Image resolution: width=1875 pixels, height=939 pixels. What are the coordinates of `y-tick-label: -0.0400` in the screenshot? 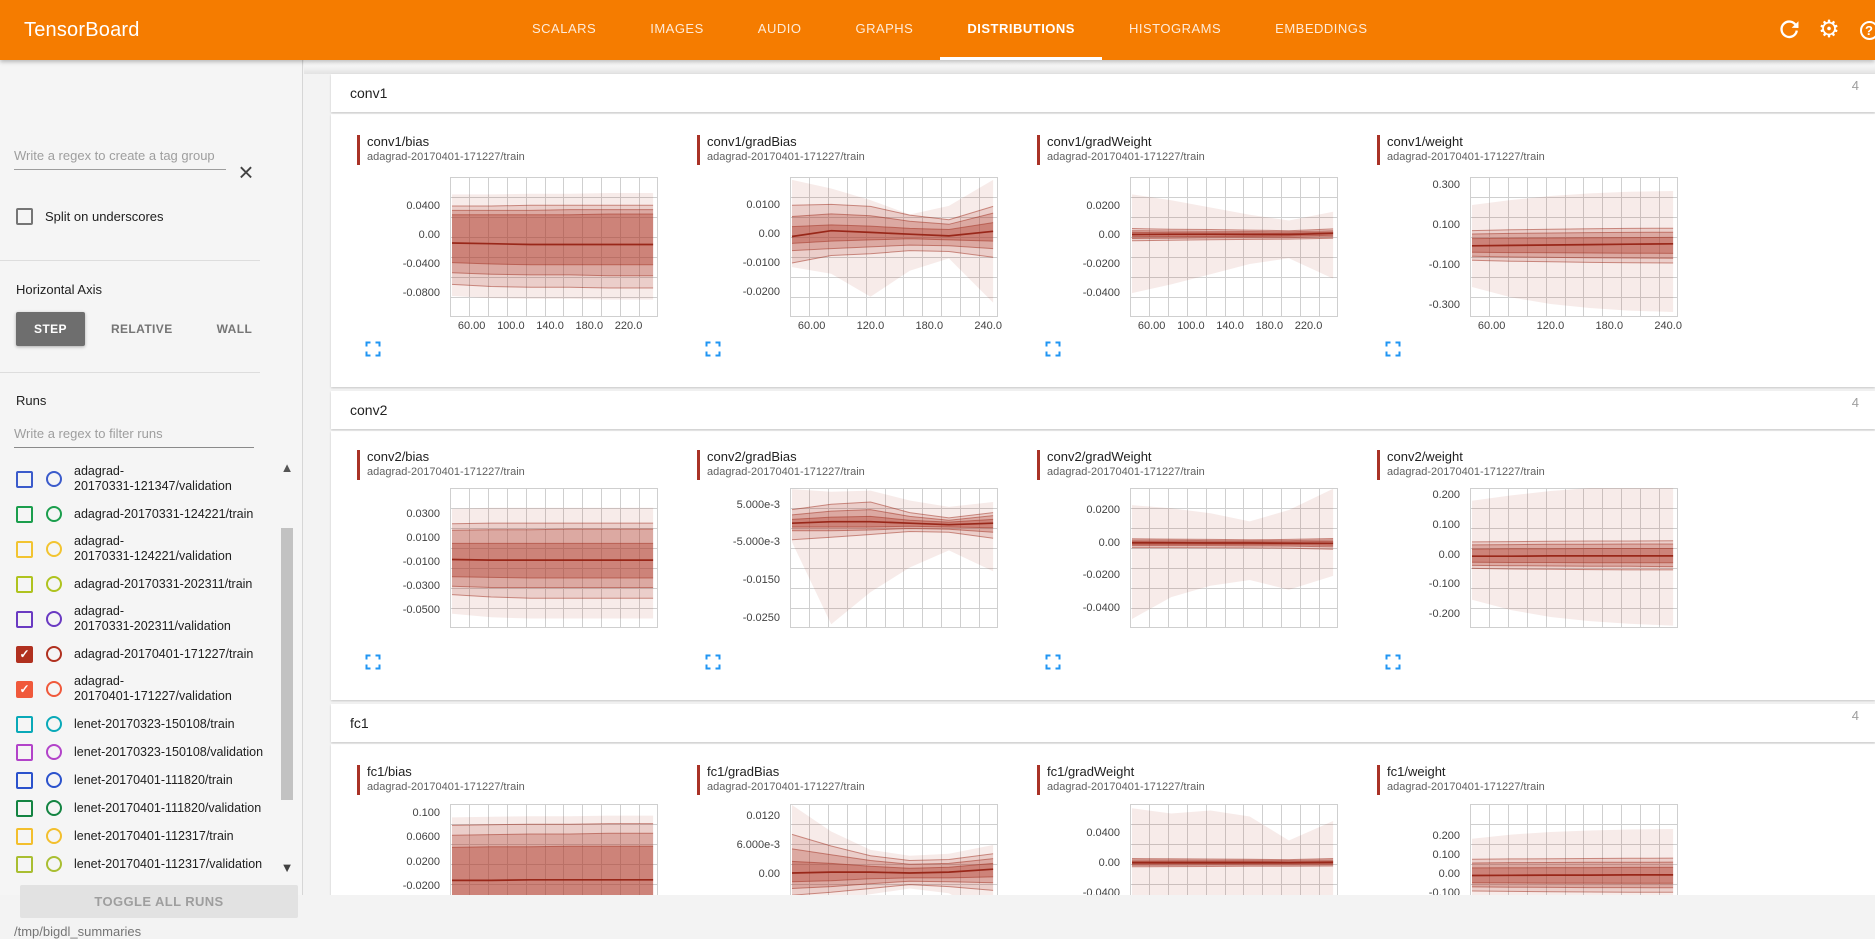 It's located at (1101, 292).